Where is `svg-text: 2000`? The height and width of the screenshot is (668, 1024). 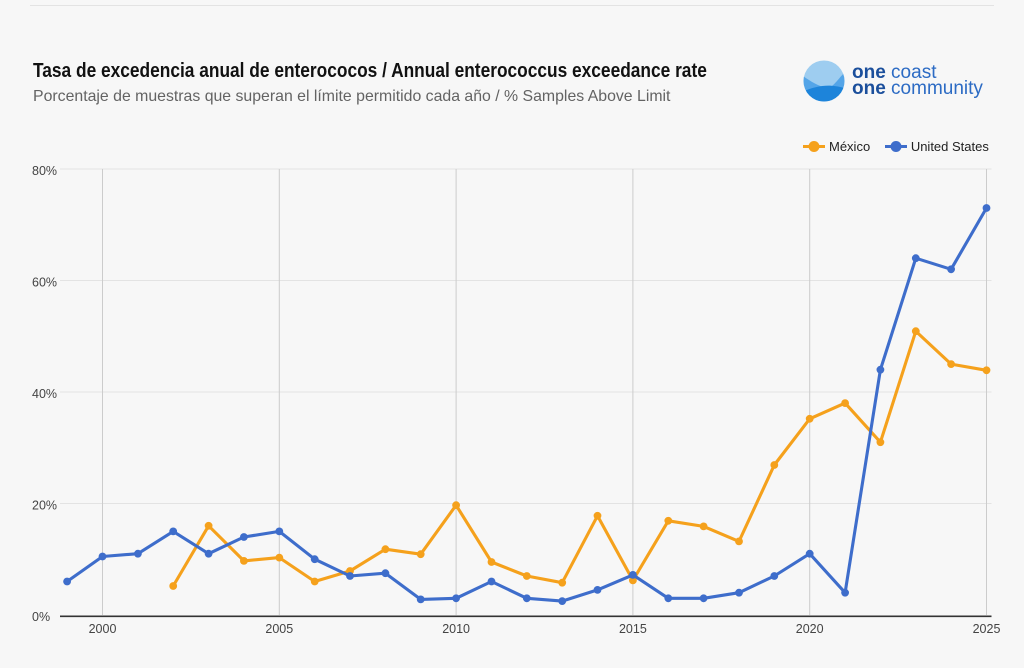
svg-text: 2000 is located at coordinates (103, 629).